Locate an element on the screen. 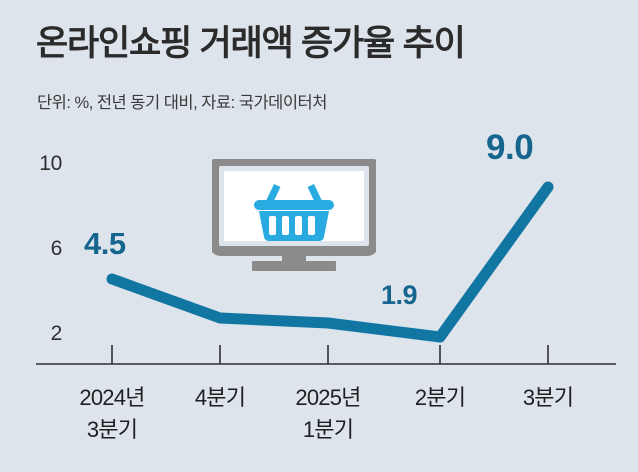 Image resolution: width=638 pixels, height=472 pixels. monitor-stand-neck is located at coordinates (294, 257).